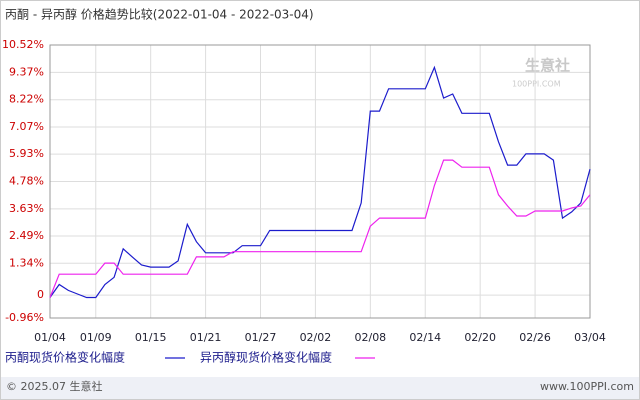 The image size is (640, 400). I want to click on legend-label: 异丙醇现货价格变化幅度, so click(266, 357).